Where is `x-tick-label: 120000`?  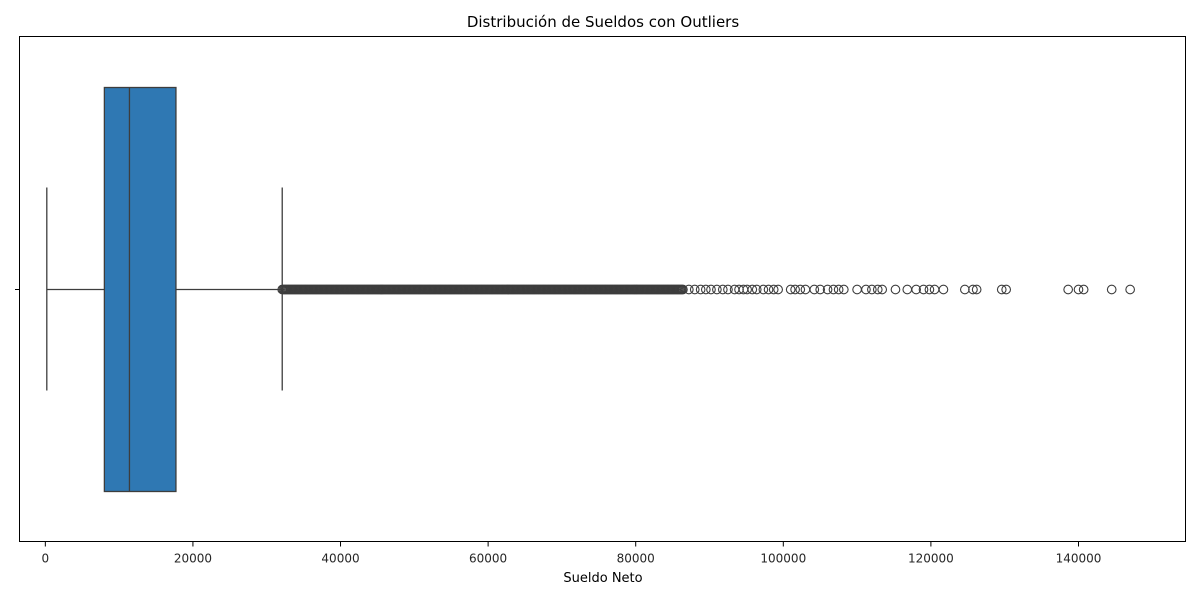 x-tick-label: 120000 is located at coordinates (931, 559).